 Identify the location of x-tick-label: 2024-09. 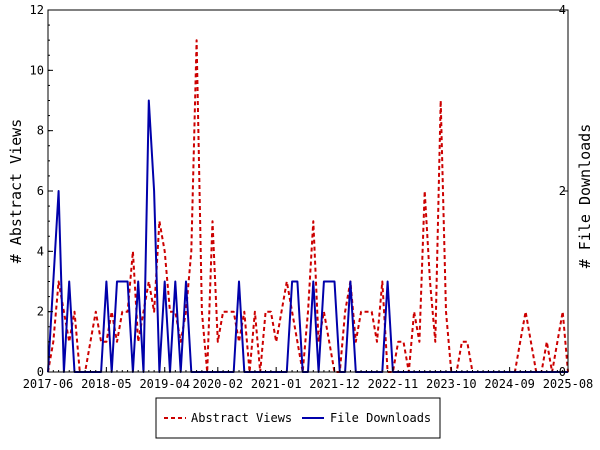
(509, 384).